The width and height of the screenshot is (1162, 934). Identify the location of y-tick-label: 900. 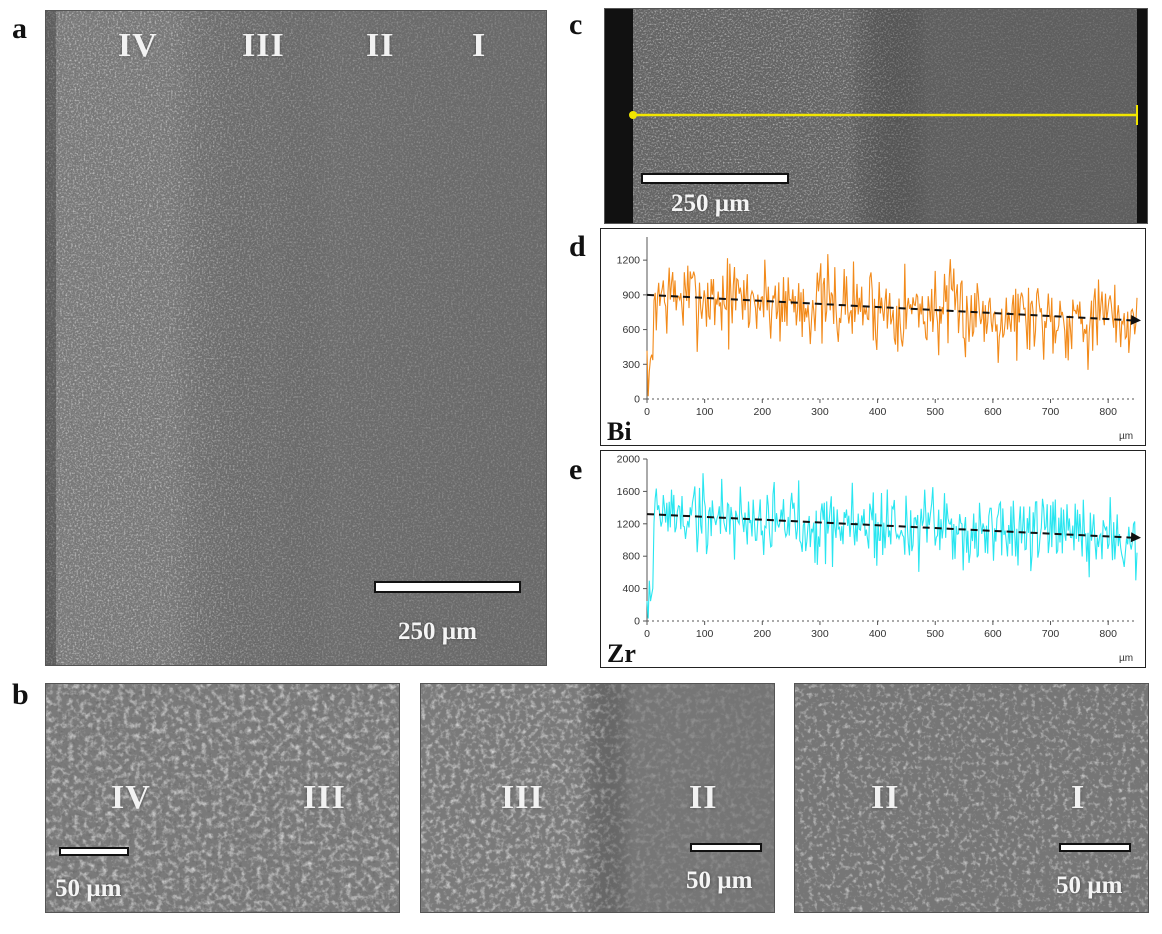
(631, 295).